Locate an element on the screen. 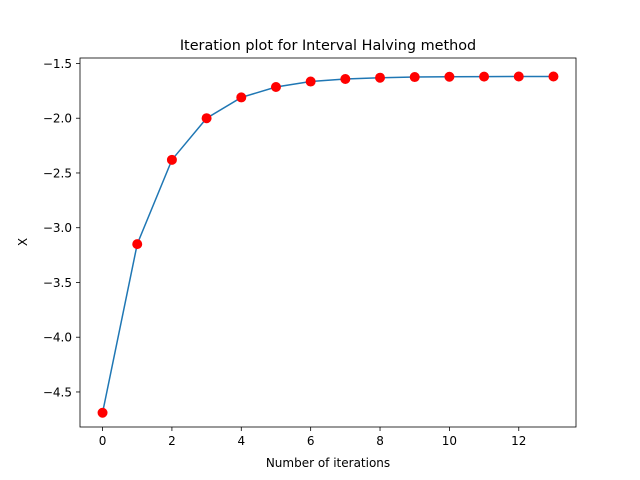 This screenshot has height=480, width=640. y-tick-label: −3.0 is located at coordinates (57, 228).